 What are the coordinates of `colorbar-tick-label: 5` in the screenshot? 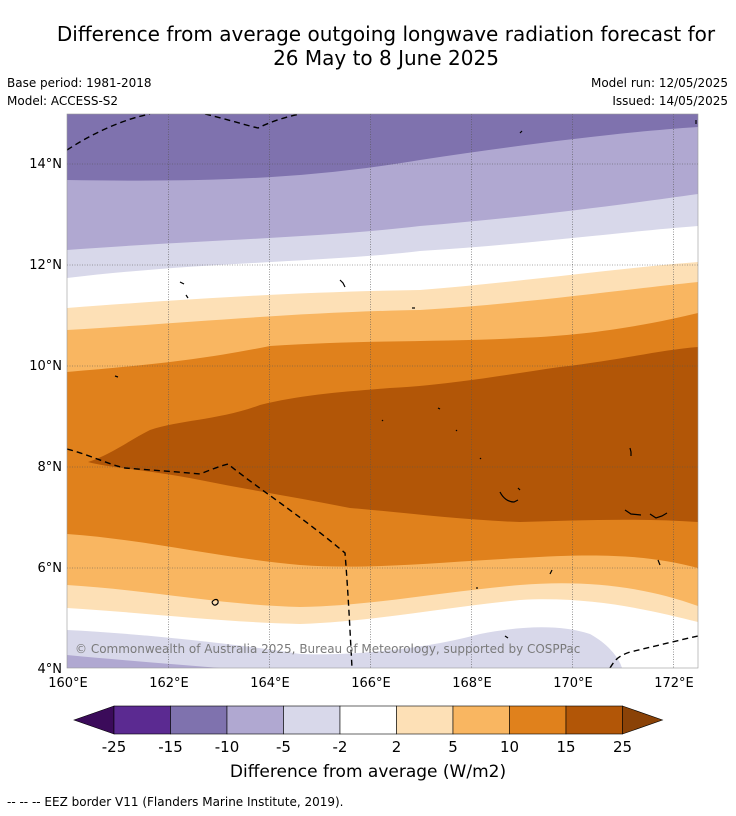 It's located at (453, 747).